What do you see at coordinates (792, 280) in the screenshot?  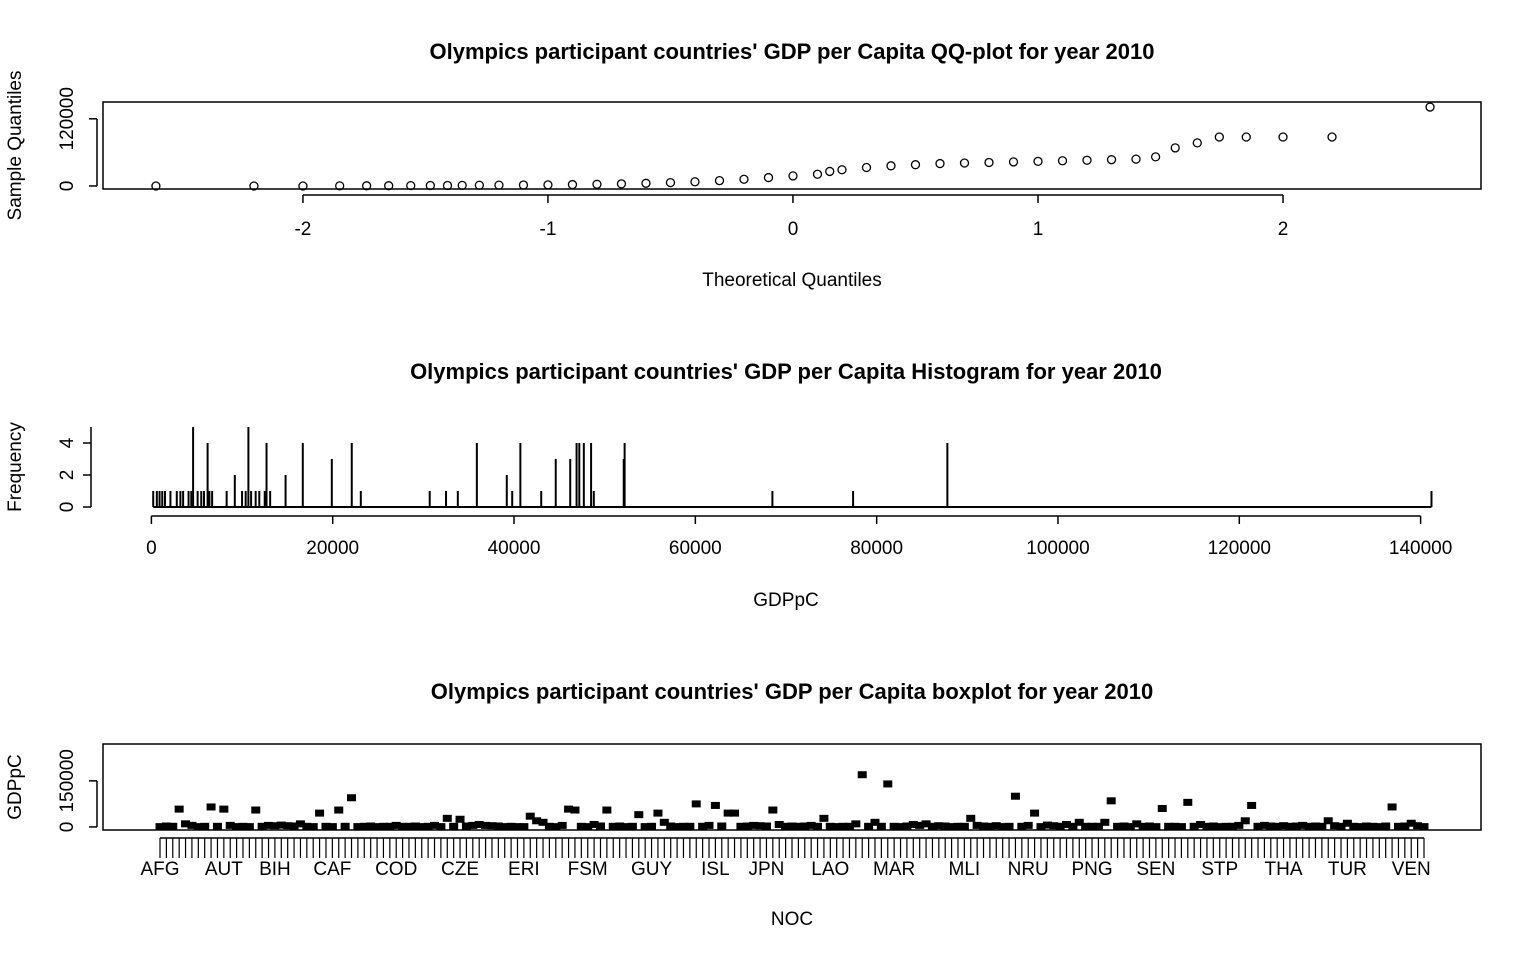 I see `x-axis-label: Theoretical Quantiles` at bounding box center [792, 280].